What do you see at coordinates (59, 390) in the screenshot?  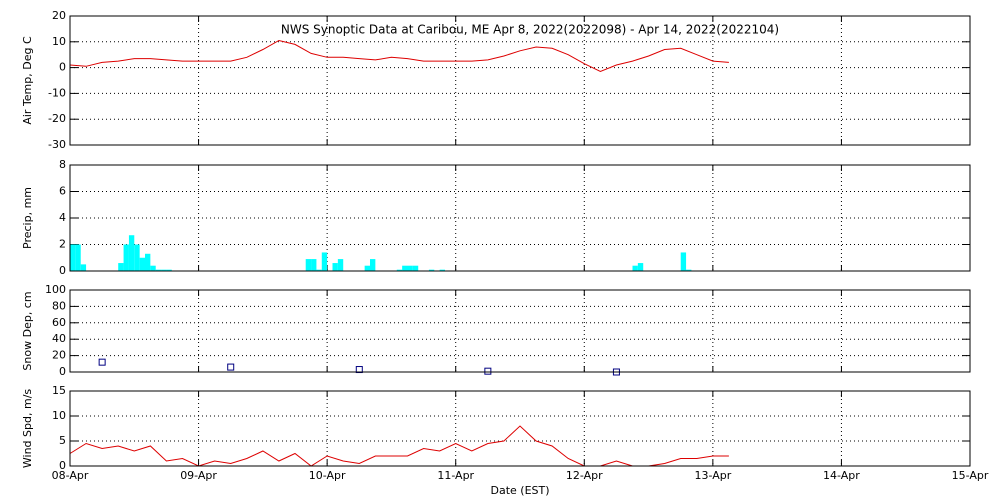 I see `y-tick-label: 15` at bounding box center [59, 390].